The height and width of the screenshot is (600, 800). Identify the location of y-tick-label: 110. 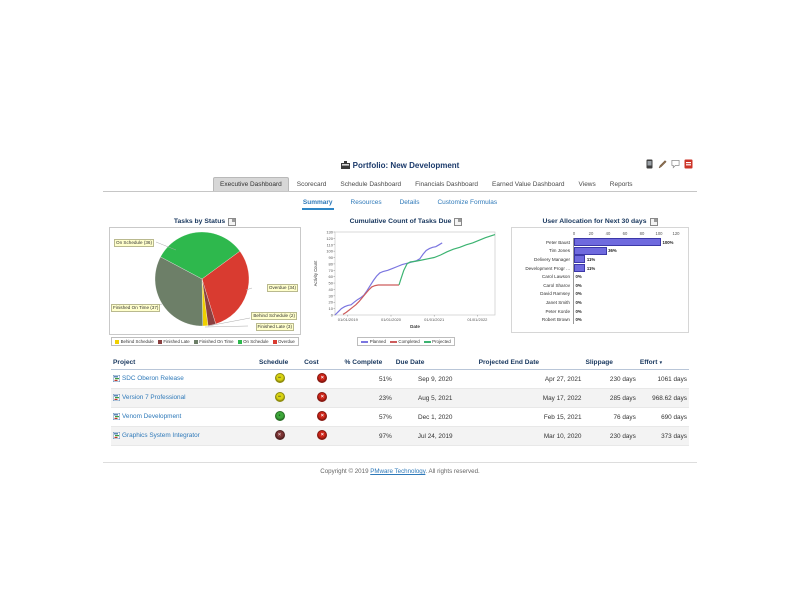
(330, 244).